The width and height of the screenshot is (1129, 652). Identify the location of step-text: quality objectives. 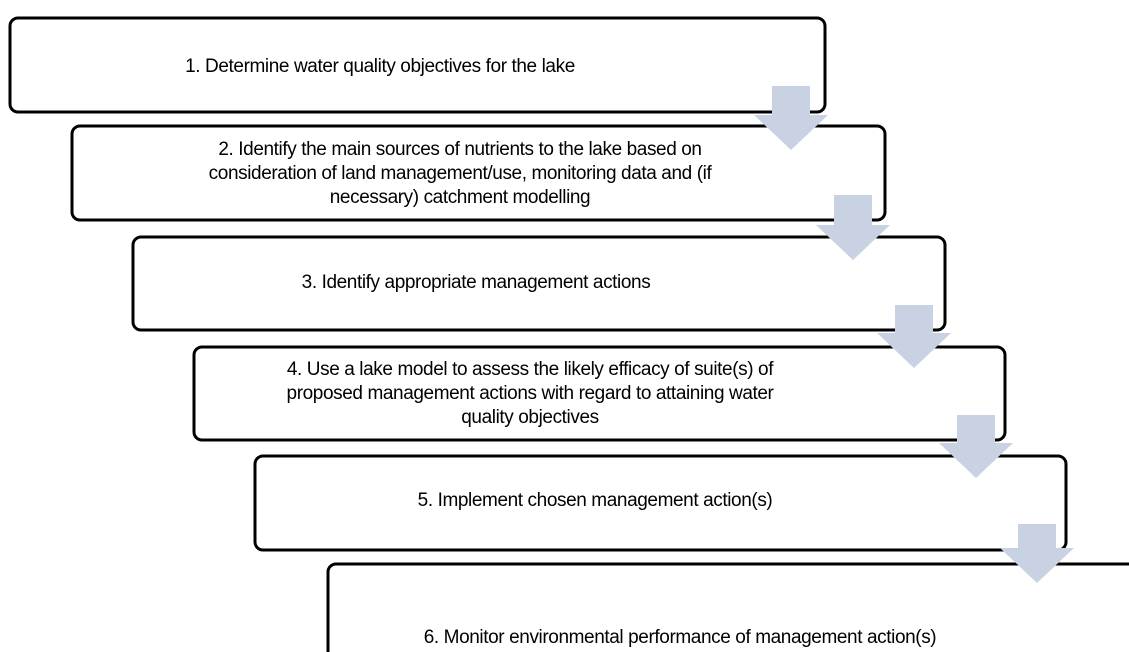
(530, 417).